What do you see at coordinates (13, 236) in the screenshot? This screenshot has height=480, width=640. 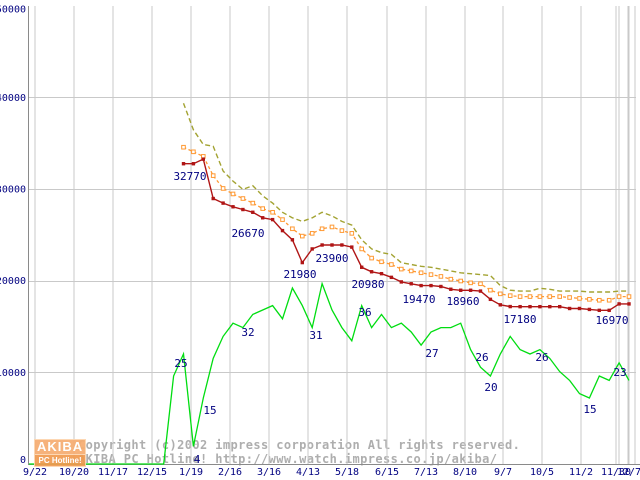 I see `y-axis-labels: 0 10000 20000 30000 40000 50000` at bounding box center [13, 236].